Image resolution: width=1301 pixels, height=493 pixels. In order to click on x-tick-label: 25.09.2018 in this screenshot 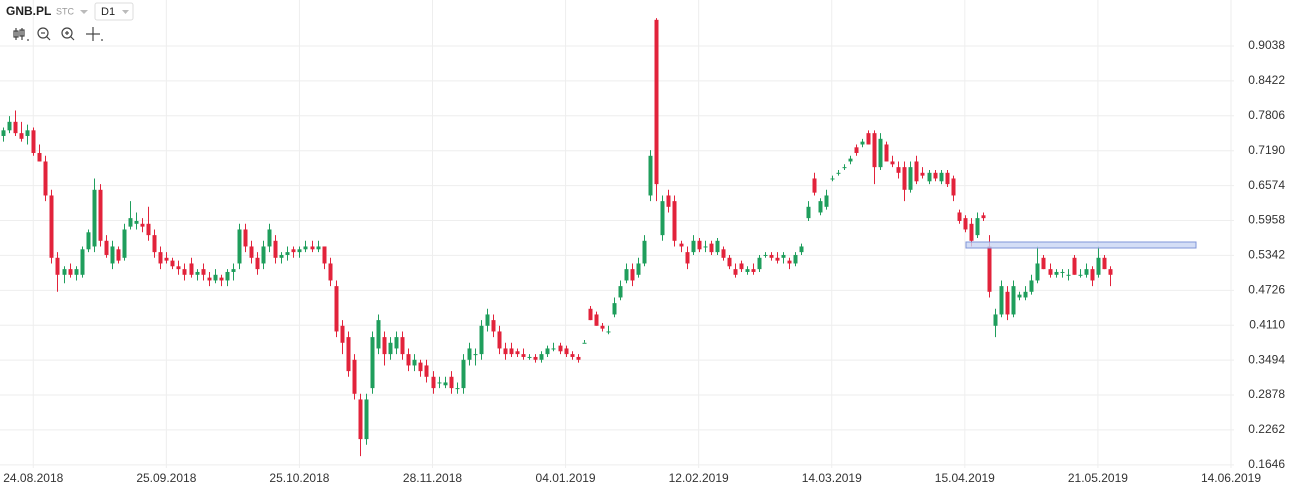, I will do `click(166, 478)`.